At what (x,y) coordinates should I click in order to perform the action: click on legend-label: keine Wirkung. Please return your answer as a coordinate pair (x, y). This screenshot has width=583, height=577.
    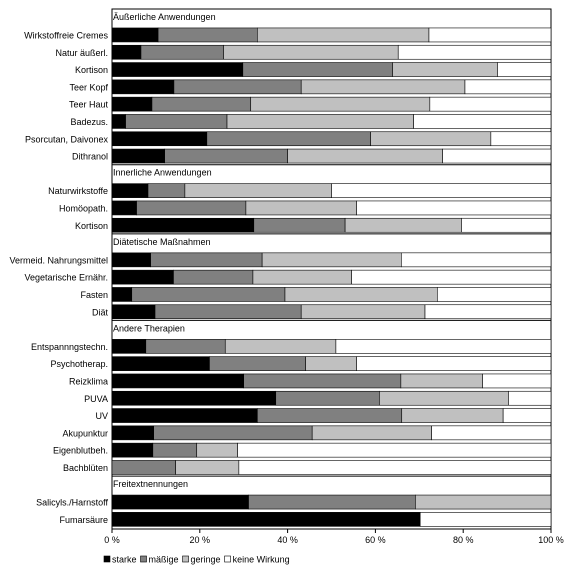
    Looking at the image, I should click on (261, 560).